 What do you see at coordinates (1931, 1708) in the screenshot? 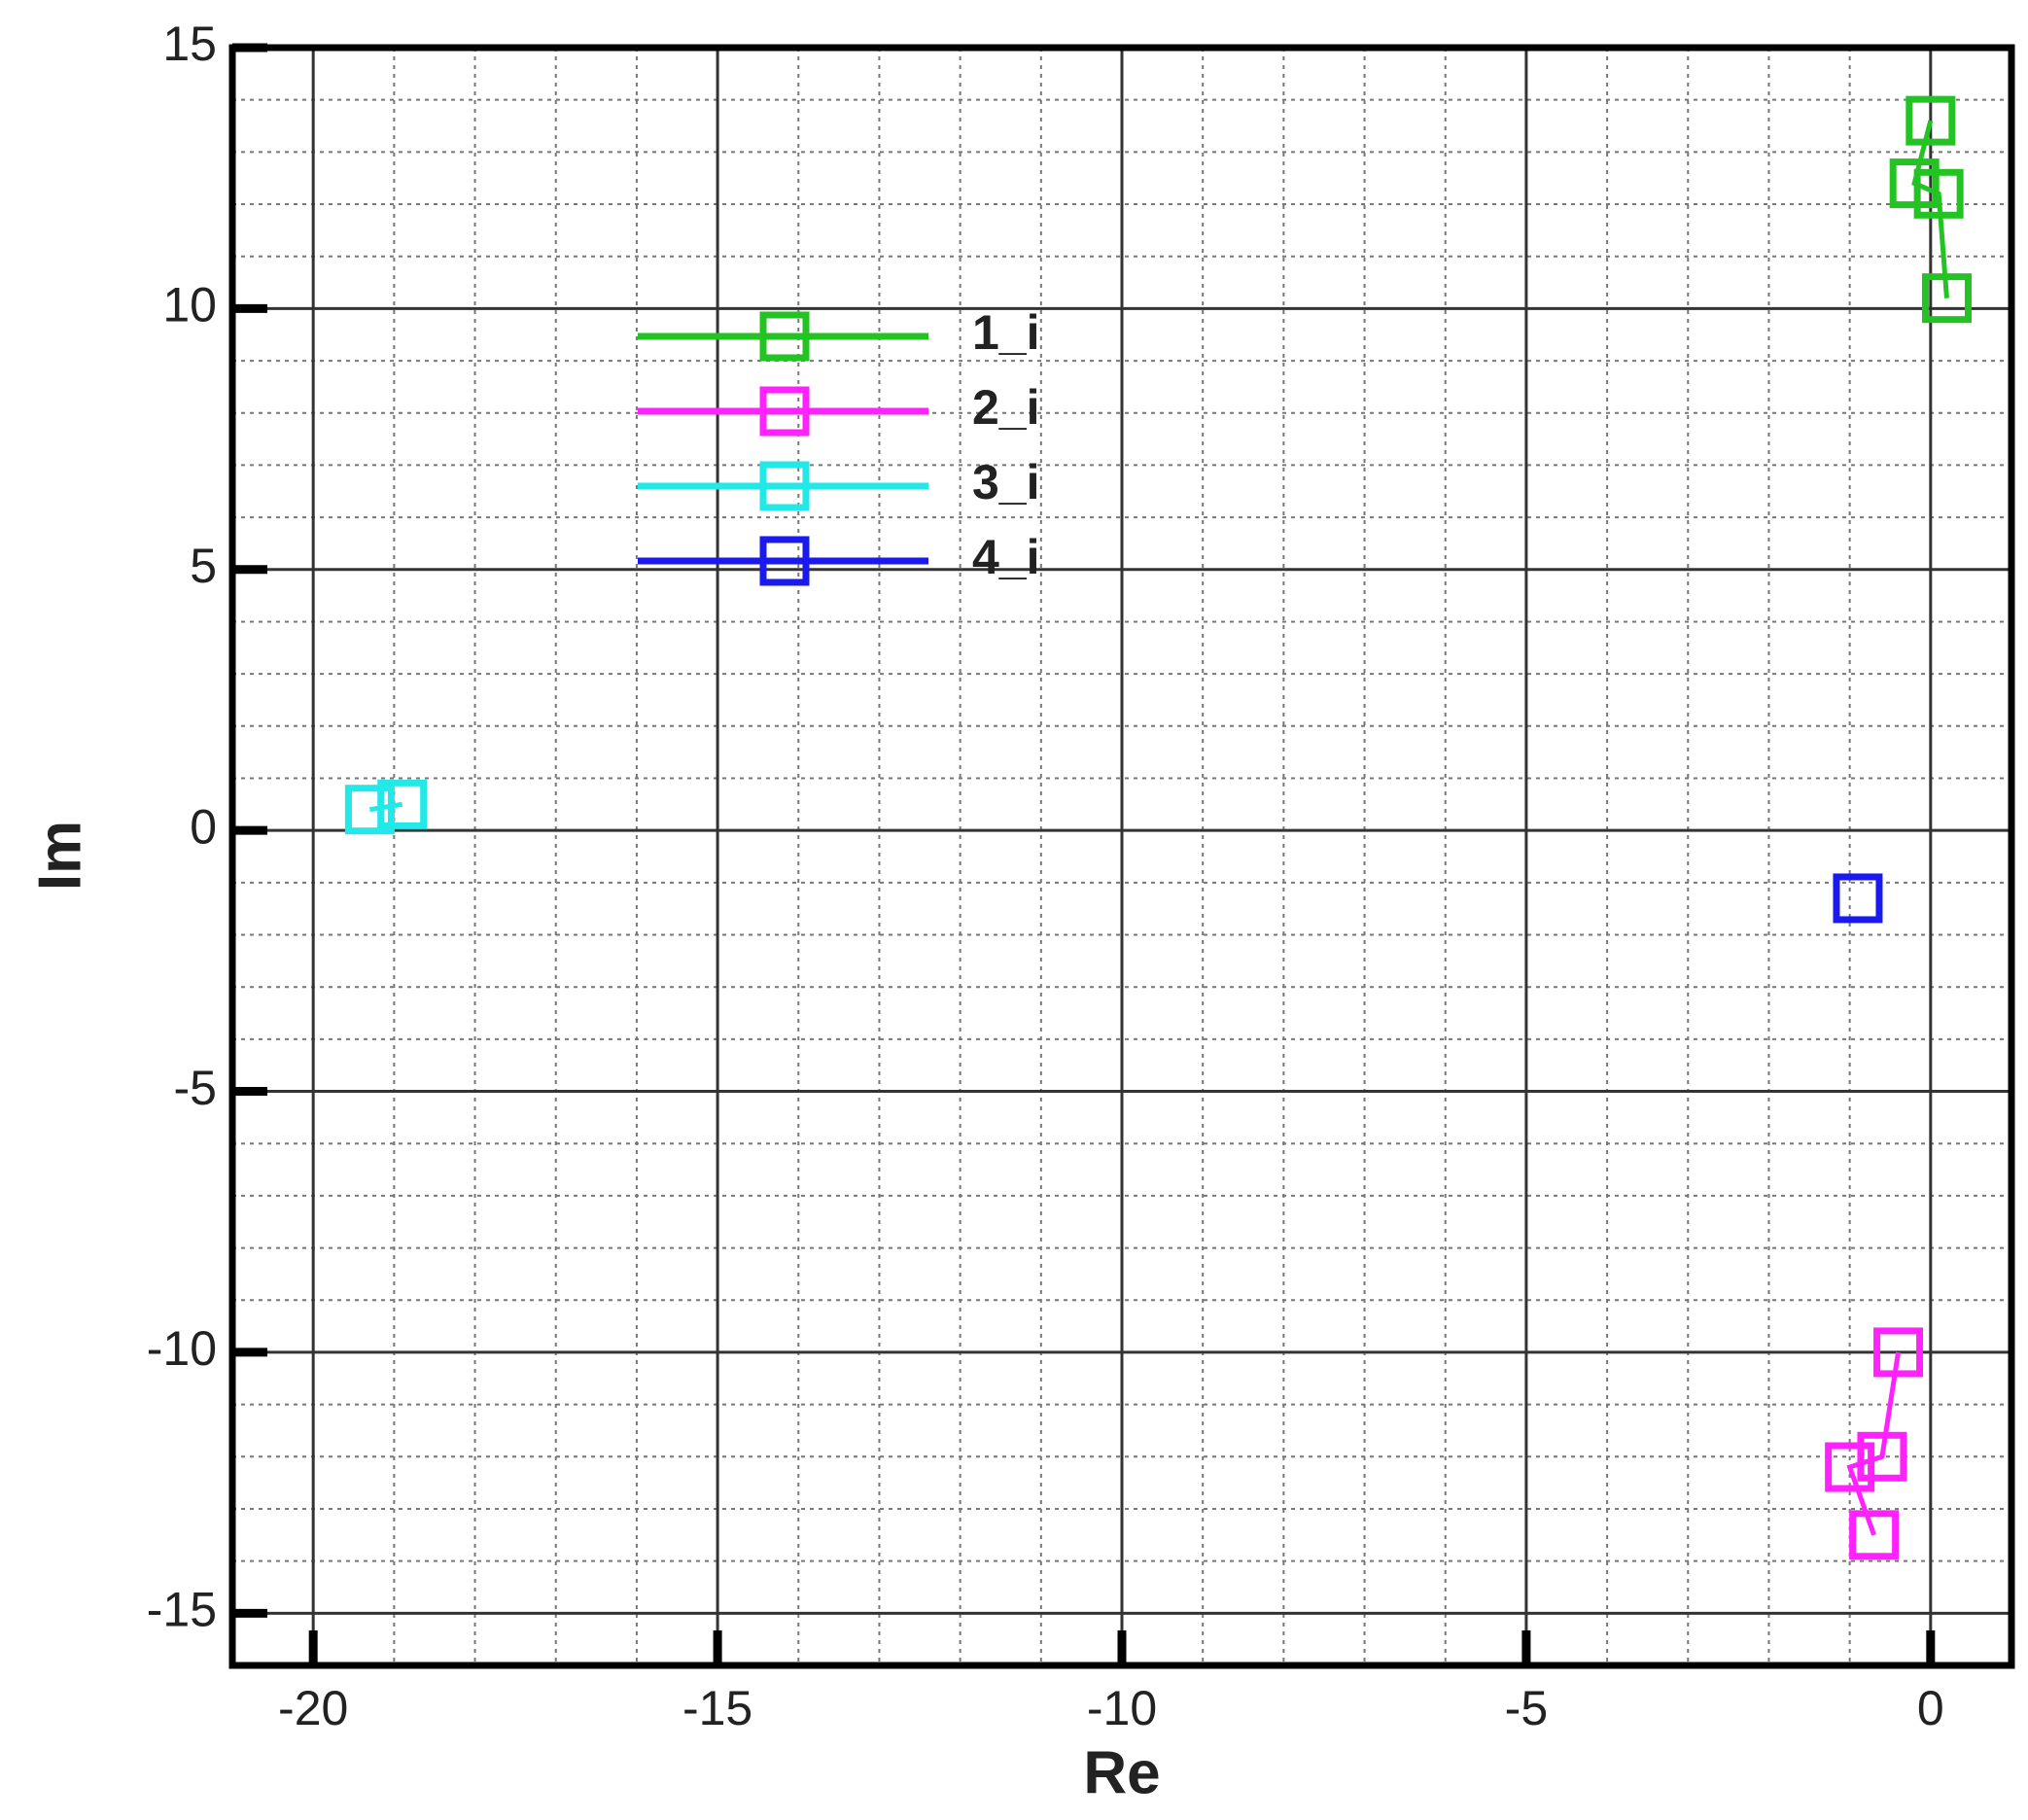
I see `x-tick-label: 0` at bounding box center [1931, 1708].